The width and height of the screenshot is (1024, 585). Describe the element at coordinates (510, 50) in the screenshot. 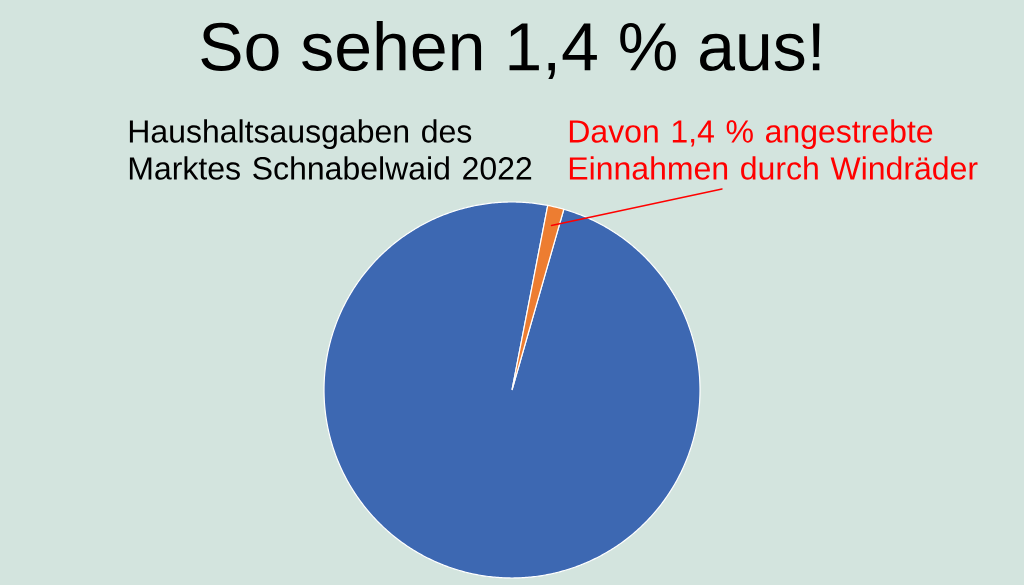

I see `chart-title: So sehen 1,4 % aus!` at that location.